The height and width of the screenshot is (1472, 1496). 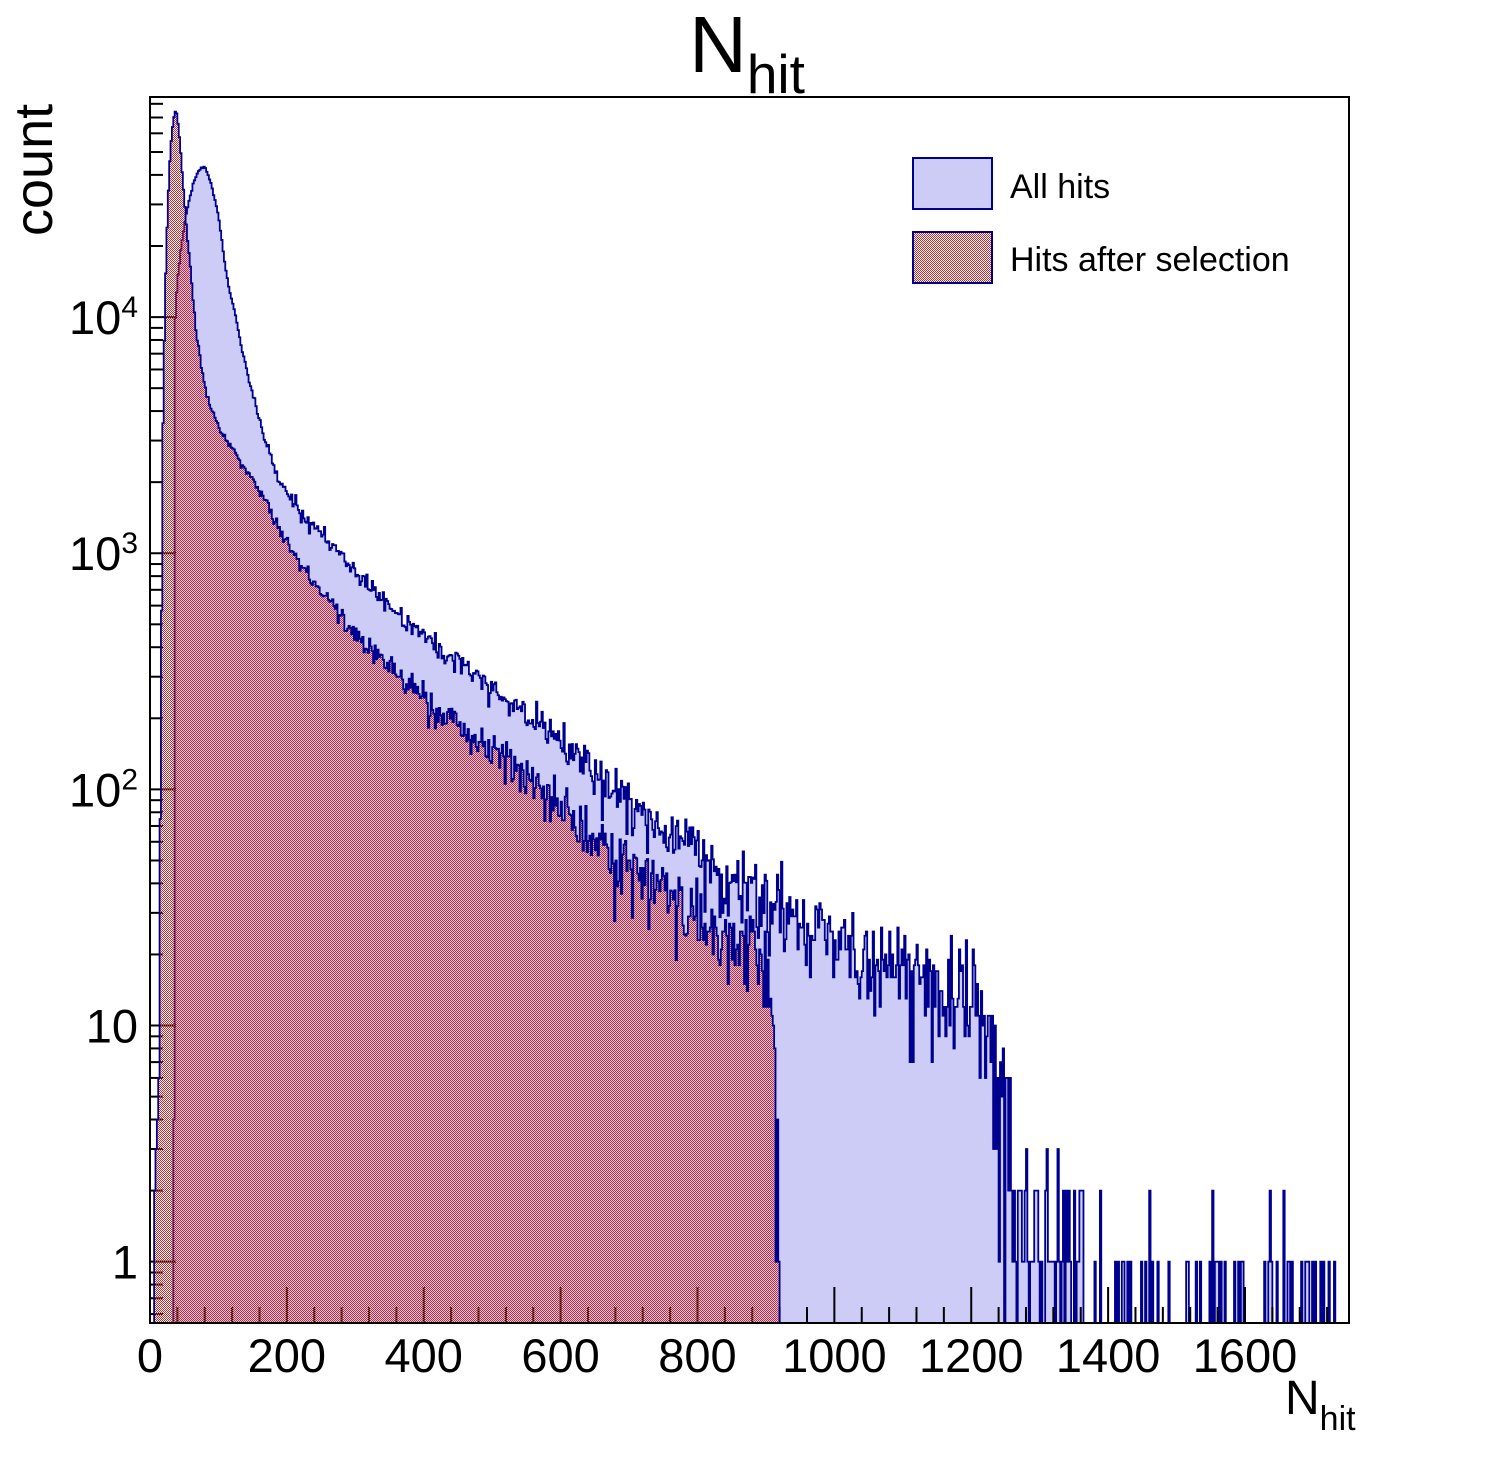 I want to click on x-tick-label: 1600, so click(x=1245, y=1355).